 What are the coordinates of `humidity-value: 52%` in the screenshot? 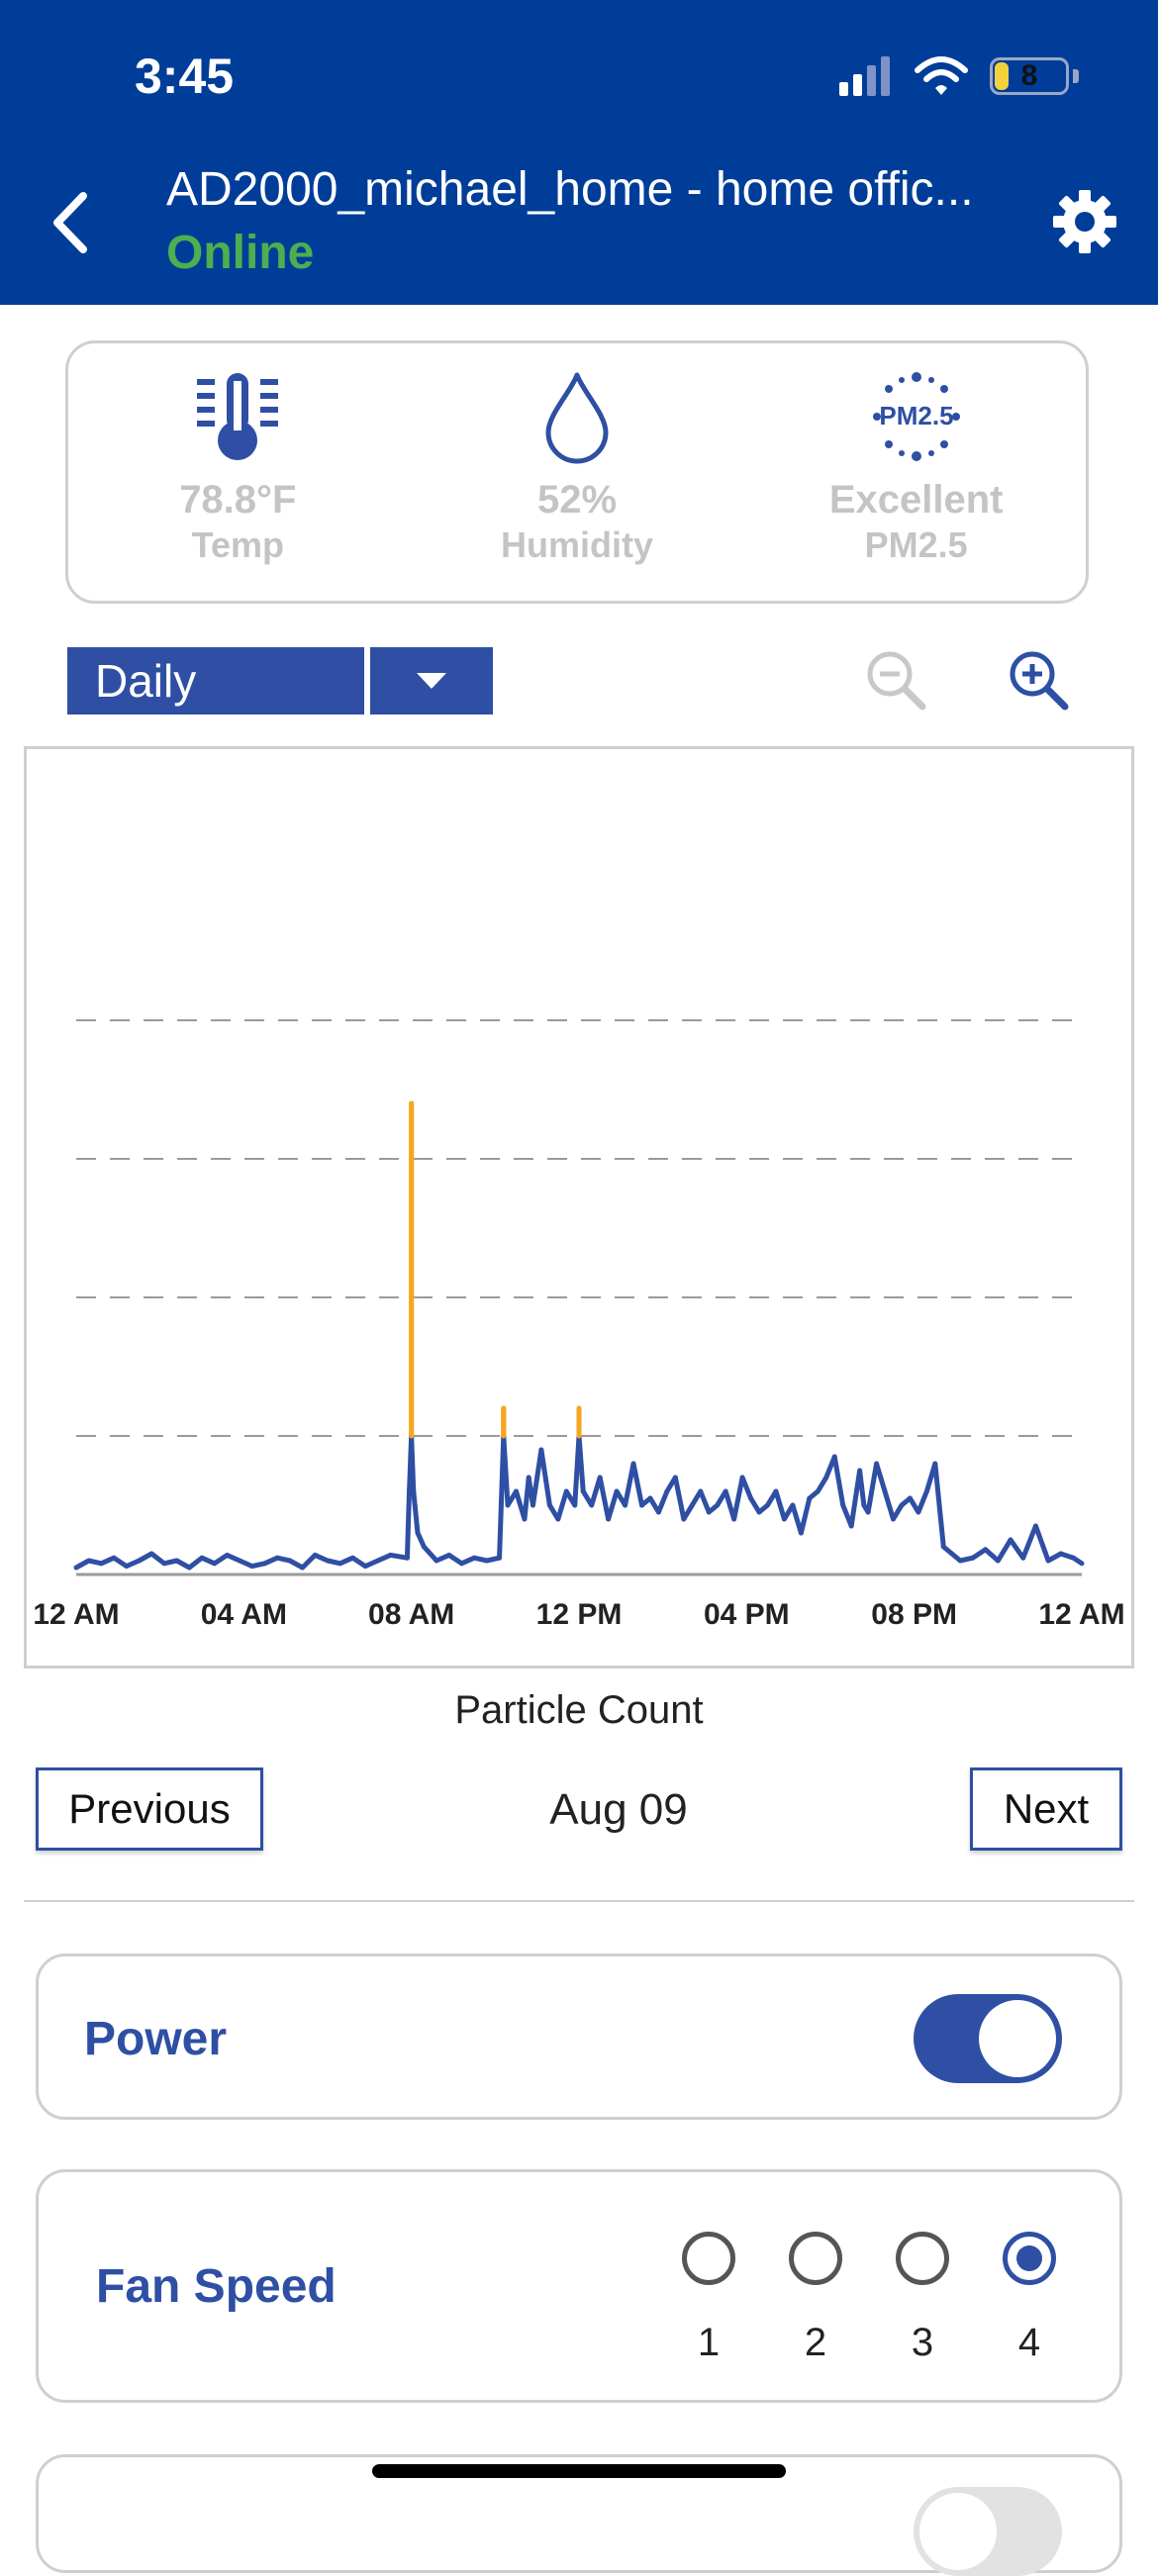 It's located at (577, 500).